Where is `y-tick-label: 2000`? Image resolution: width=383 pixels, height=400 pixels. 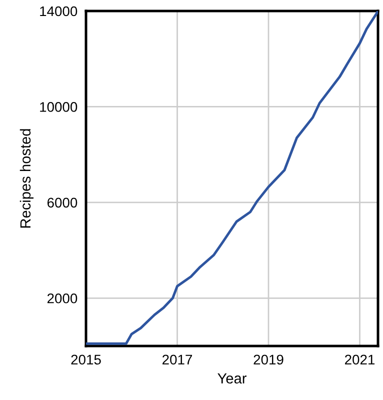 y-tick-label: 2000 is located at coordinates (62, 298).